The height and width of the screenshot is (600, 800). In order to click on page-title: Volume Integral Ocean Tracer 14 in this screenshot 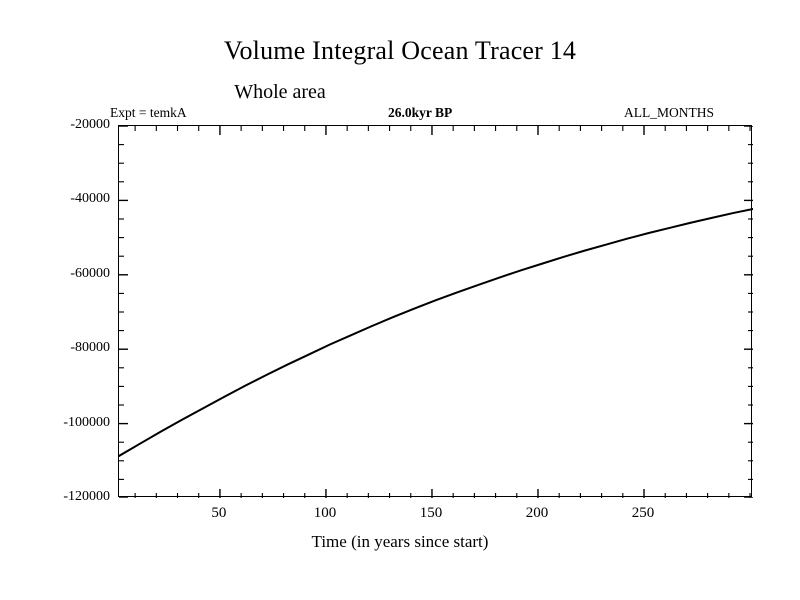, I will do `click(400, 50)`.